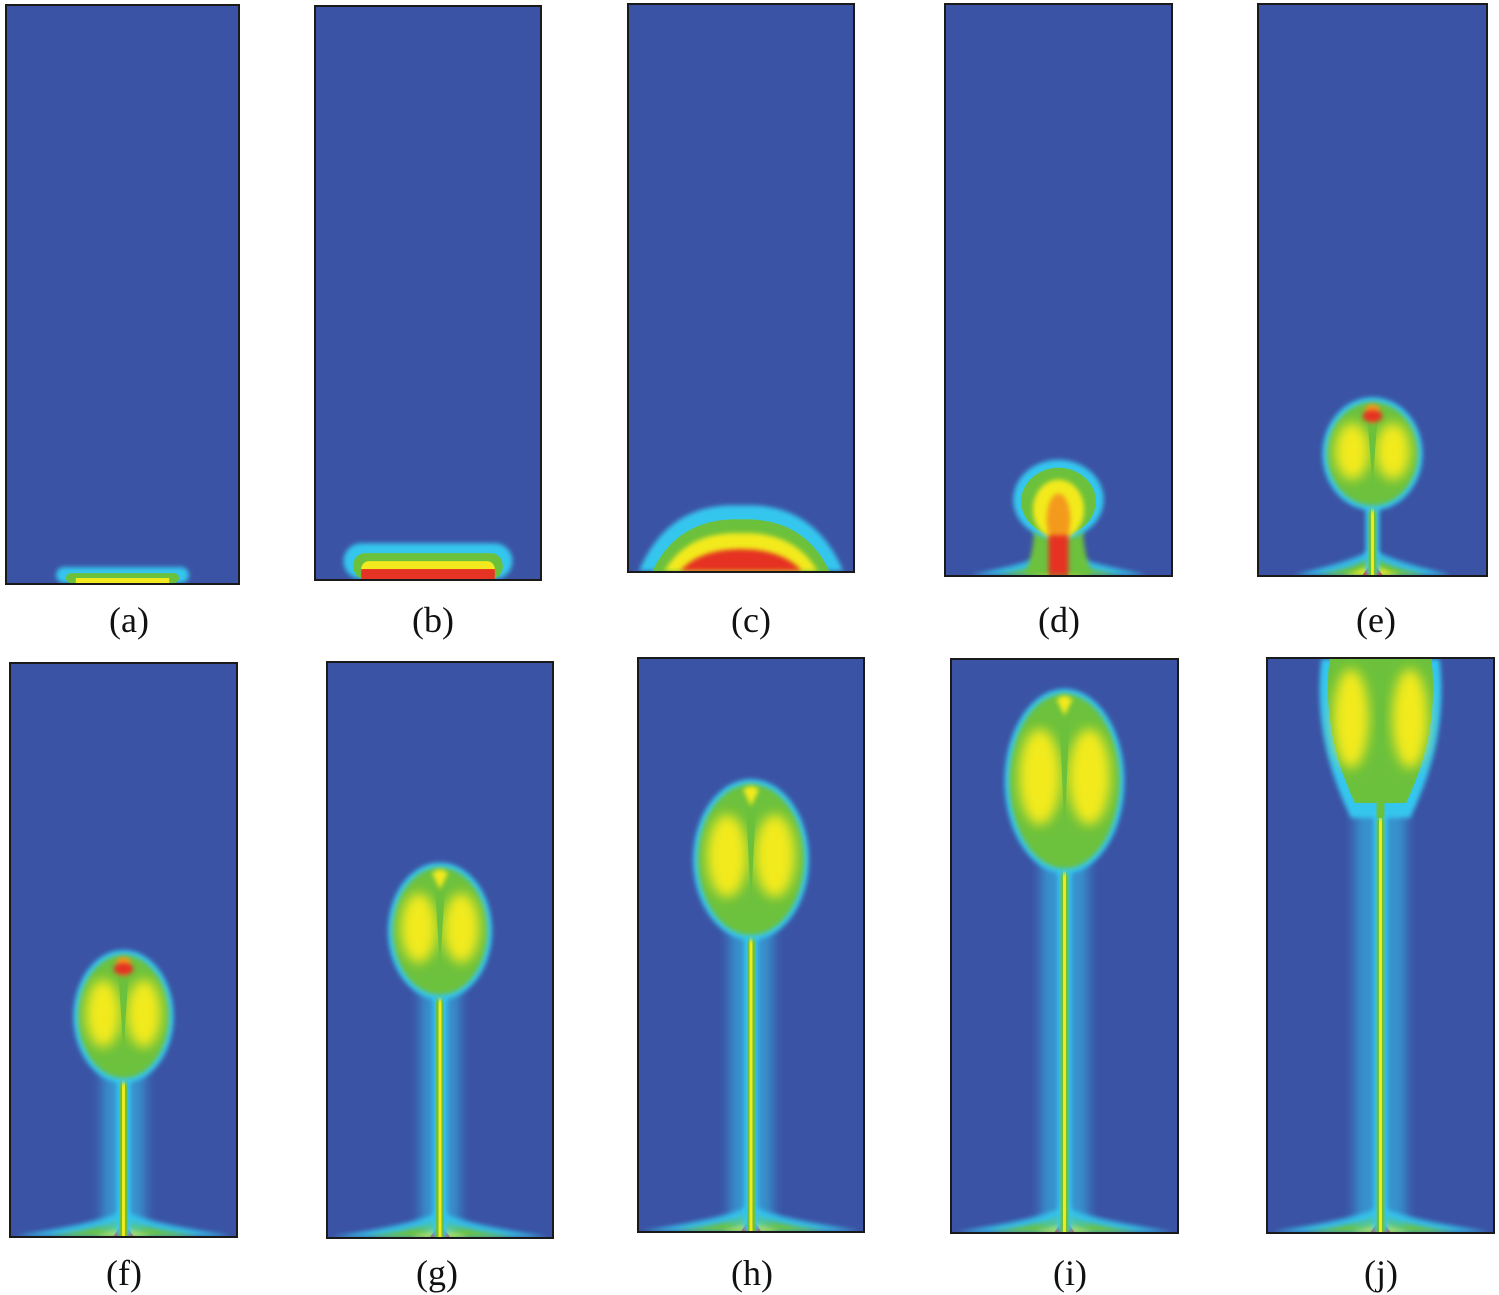  What do you see at coordinates (1064, 1005) in the screenshot?
I see `plume-i-stem-core` at bounding box center [1064, 1005].